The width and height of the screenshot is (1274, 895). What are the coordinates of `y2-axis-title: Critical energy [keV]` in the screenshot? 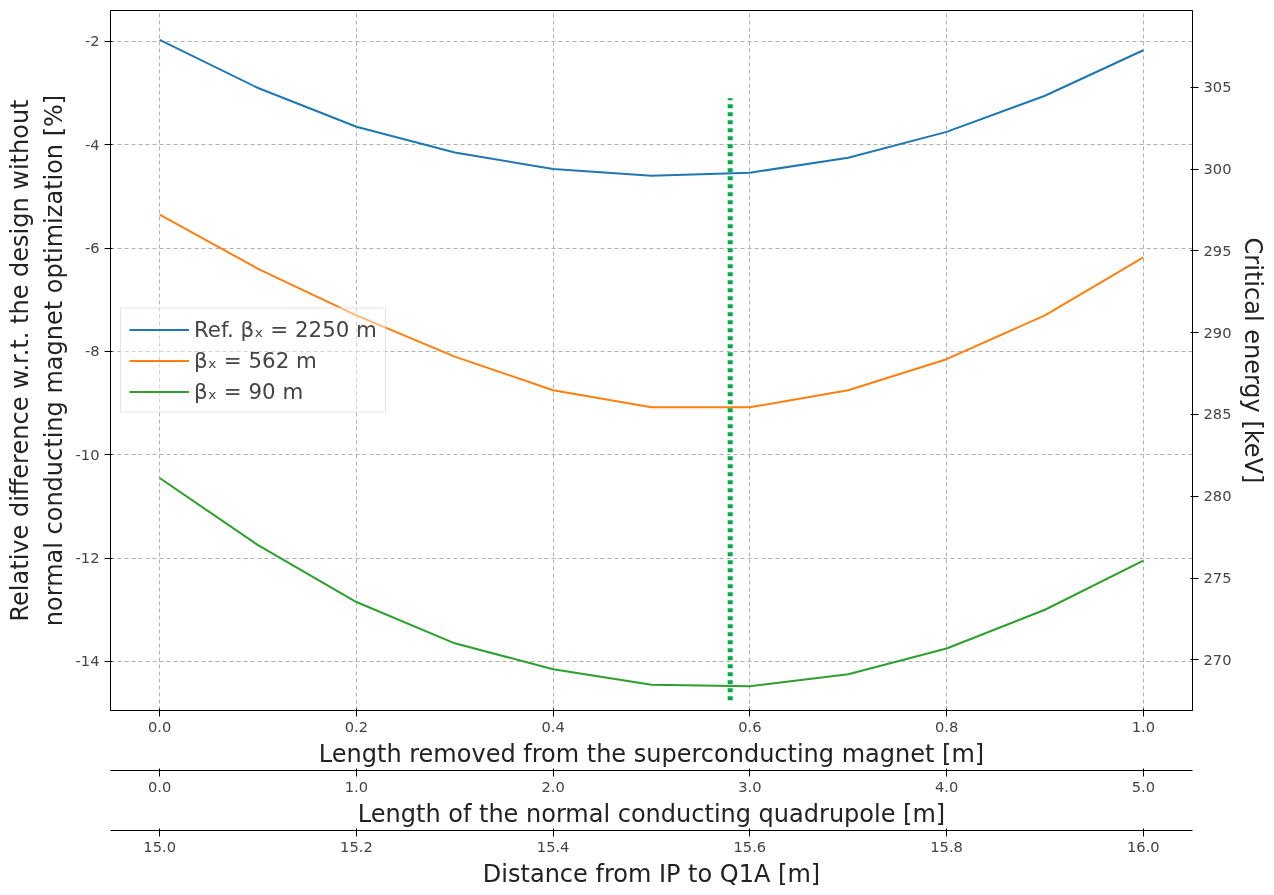 It's located at (1253, 360).